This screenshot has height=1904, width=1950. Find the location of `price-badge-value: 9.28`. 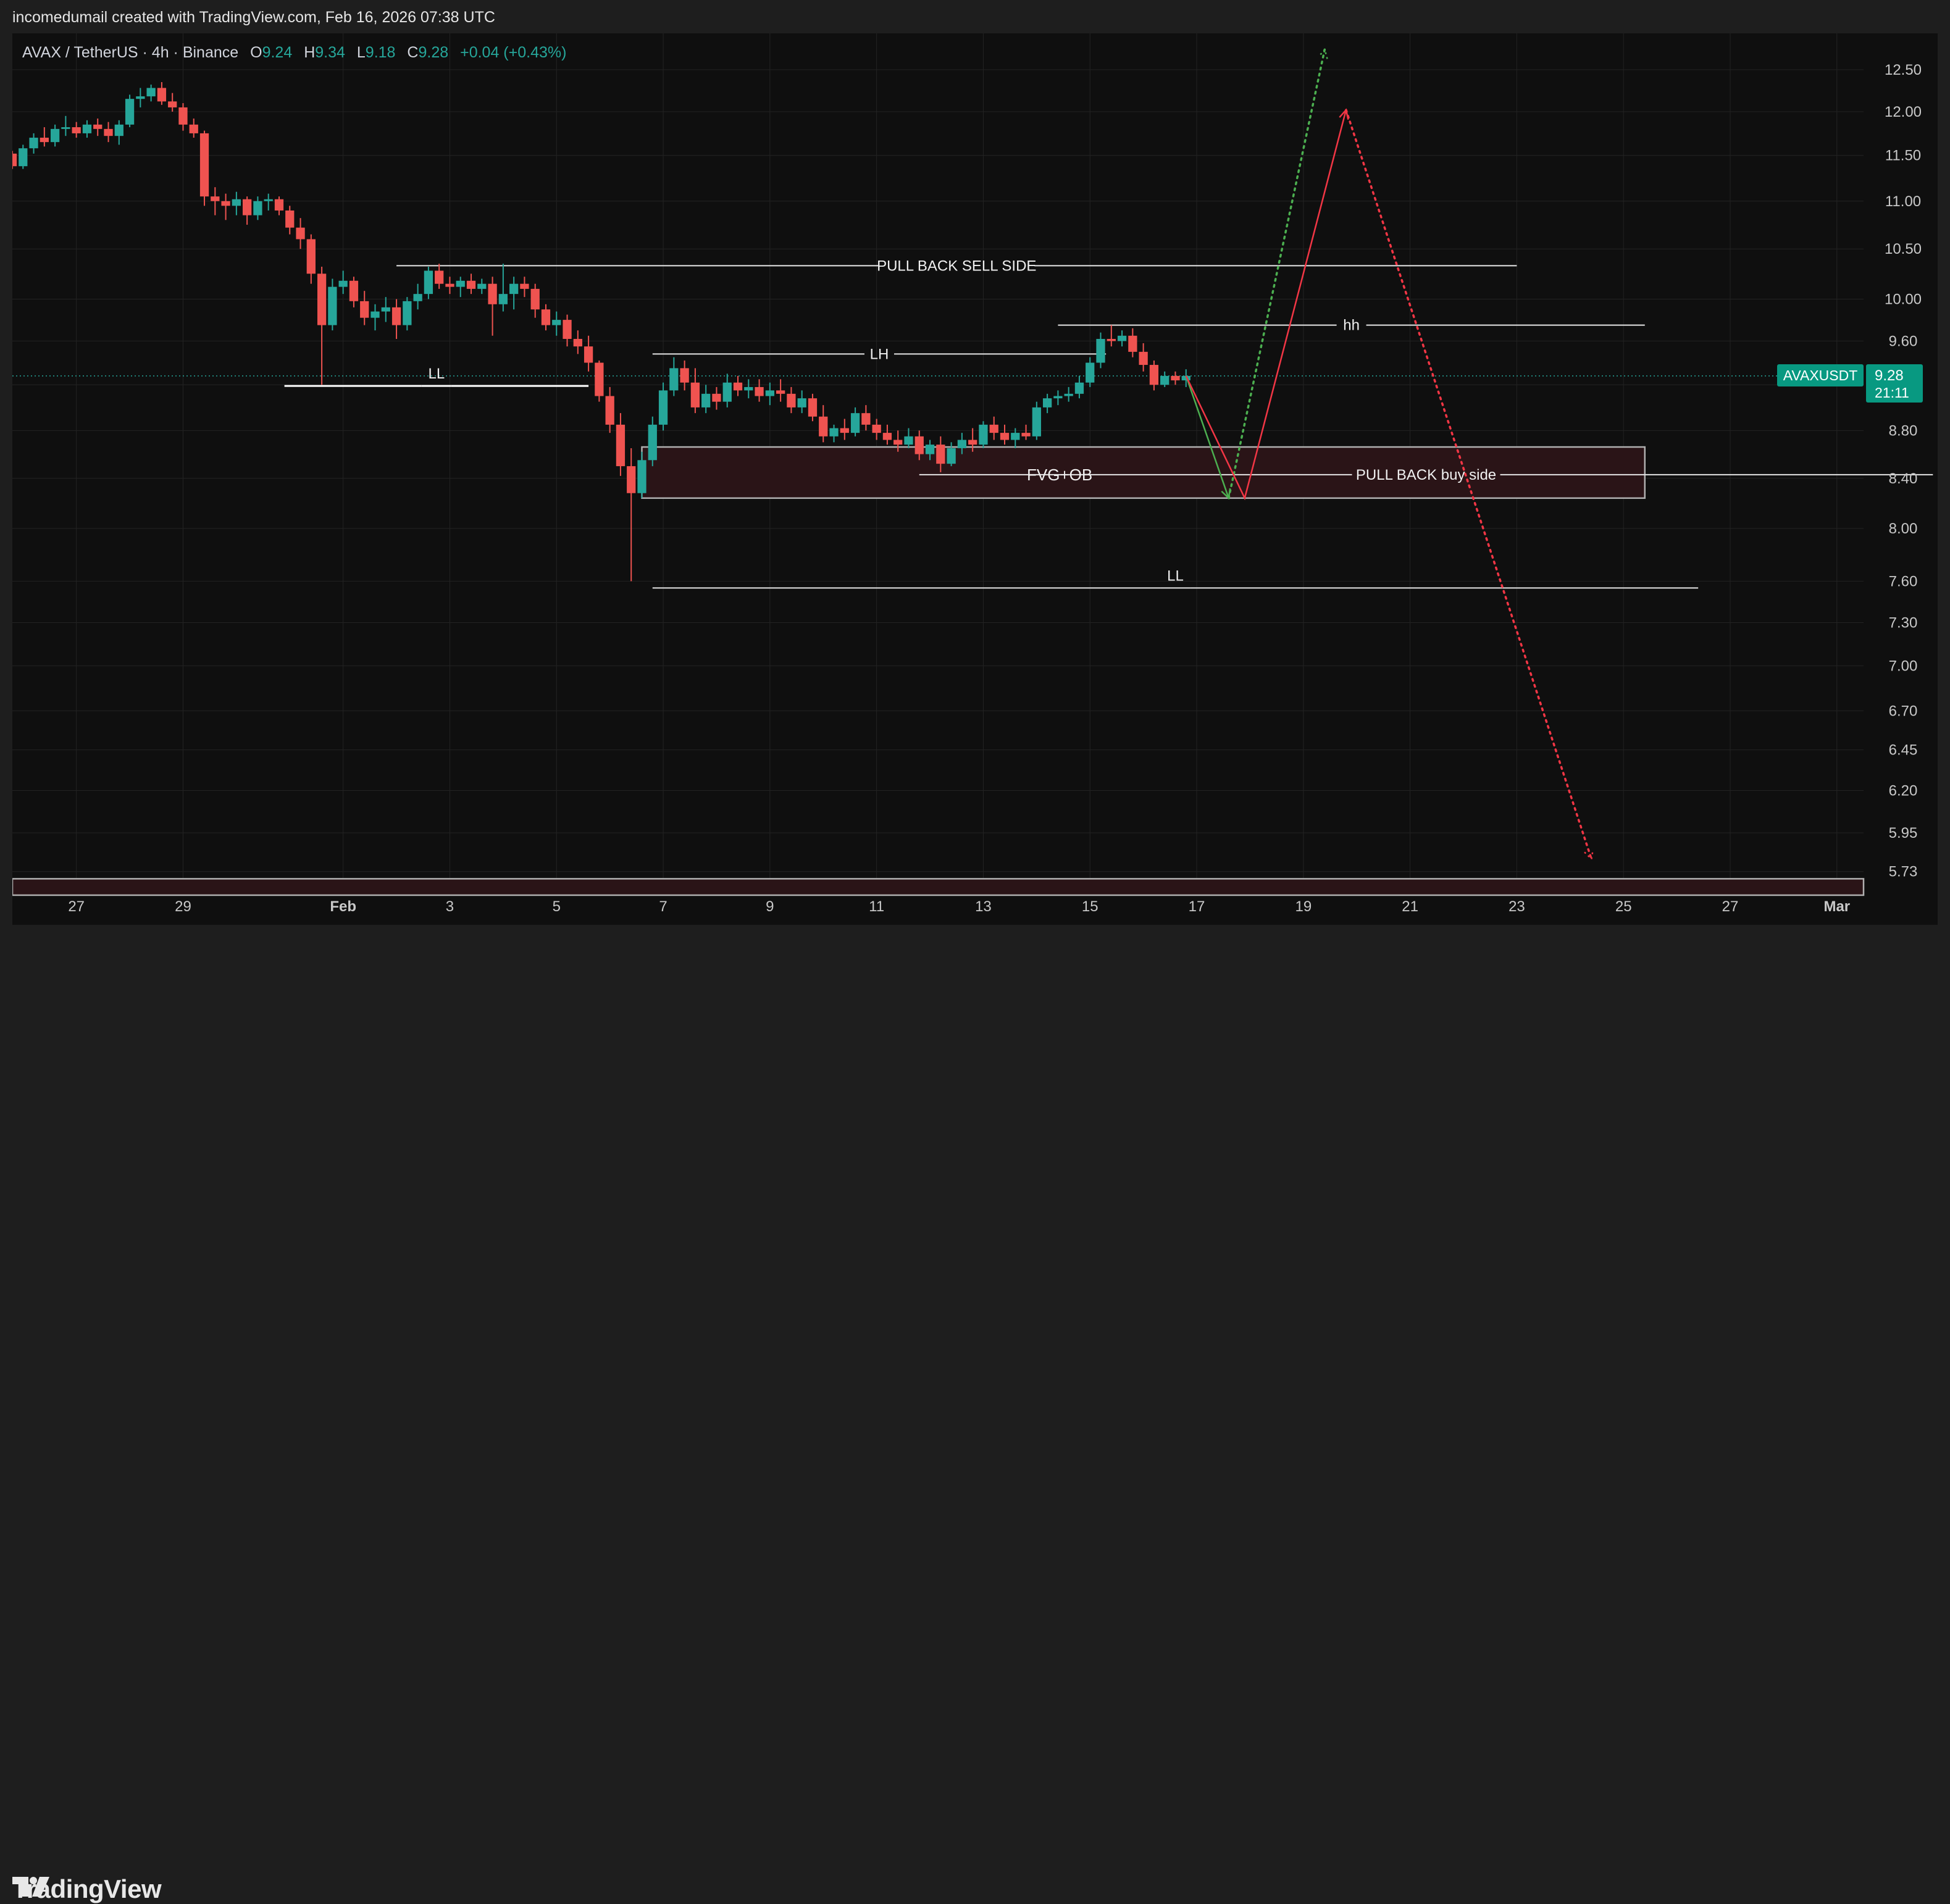

price-badge-value: 9.28 is located at coordinates (1889, 375).